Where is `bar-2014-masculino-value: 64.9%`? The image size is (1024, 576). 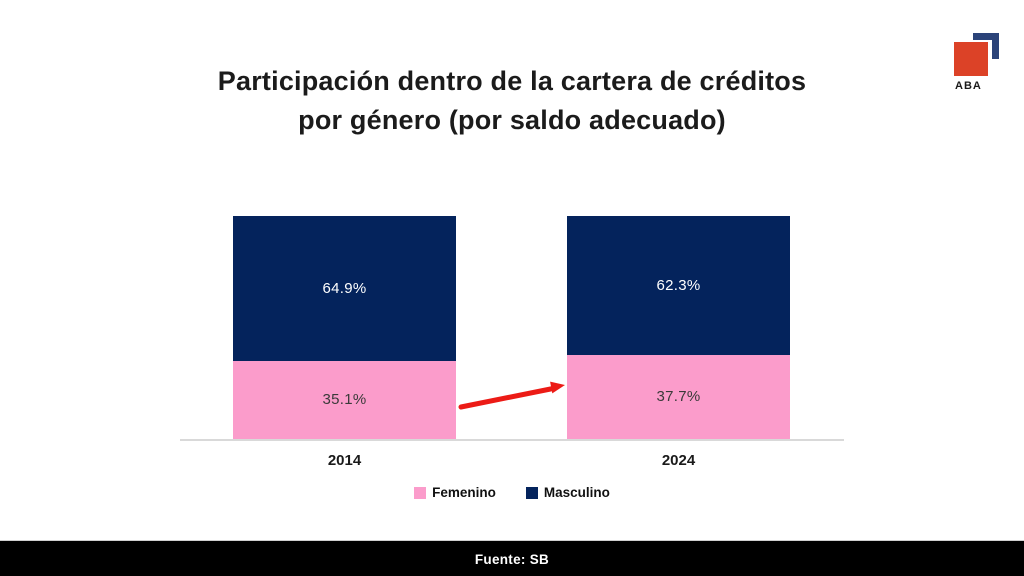
bar-2014-masculino-value: 64.9% is located at coordinates (344, 288).